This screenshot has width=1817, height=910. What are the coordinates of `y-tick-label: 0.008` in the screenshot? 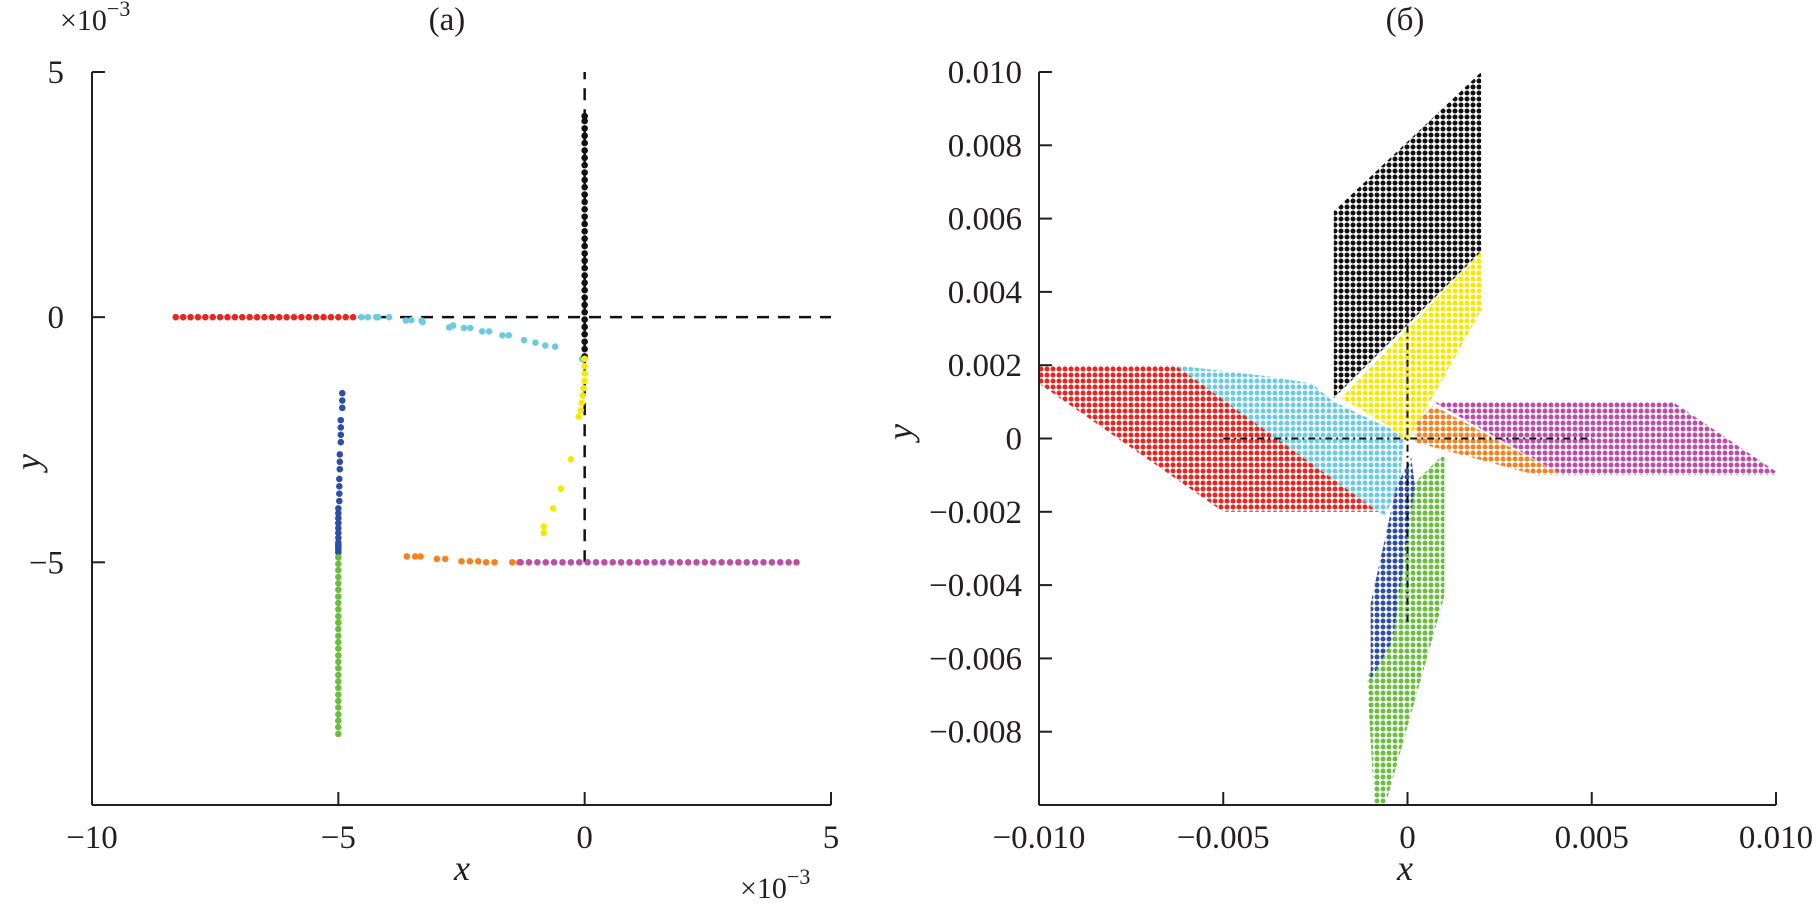 It's located at (985, 146).